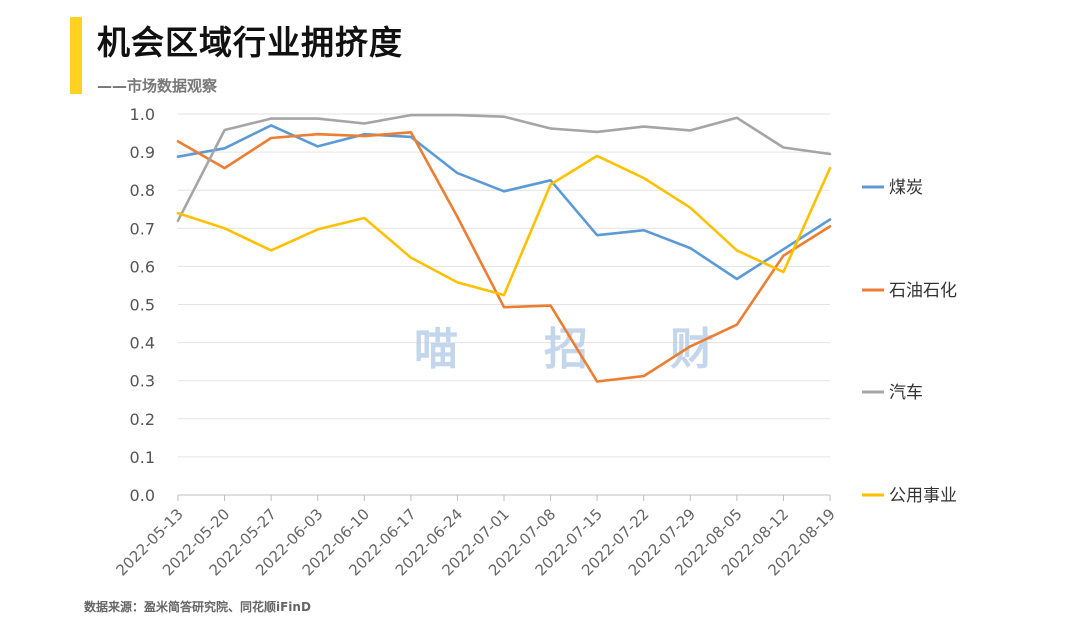 Image resolution: width=1080 pixels, height=626 pixels. What do you see at coordinates (142, 266) in the screenshot?
I see `y-tick-label: 0.6` at bounding box center [142, 266].